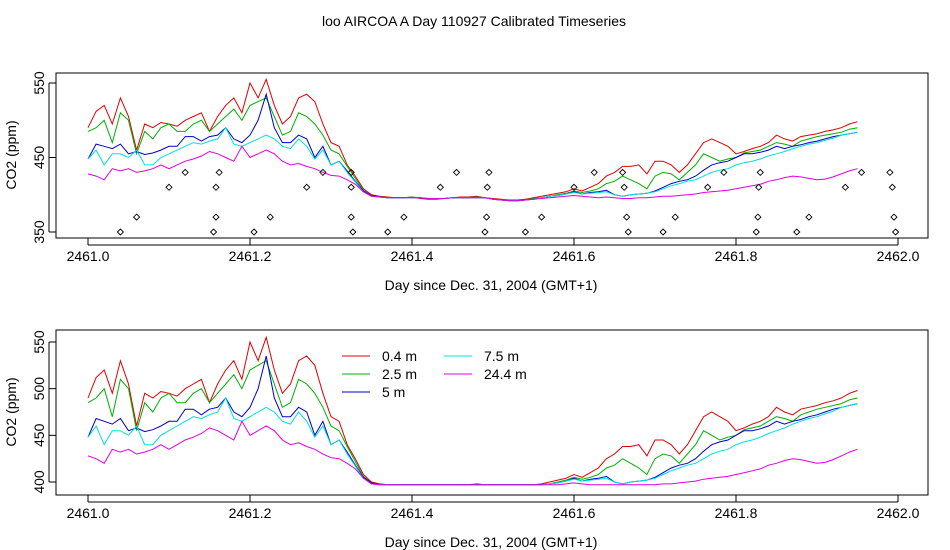 The width and height of the screenshot is (950, 550). I want to click on y-tick-label: 400, so click(39, 482).